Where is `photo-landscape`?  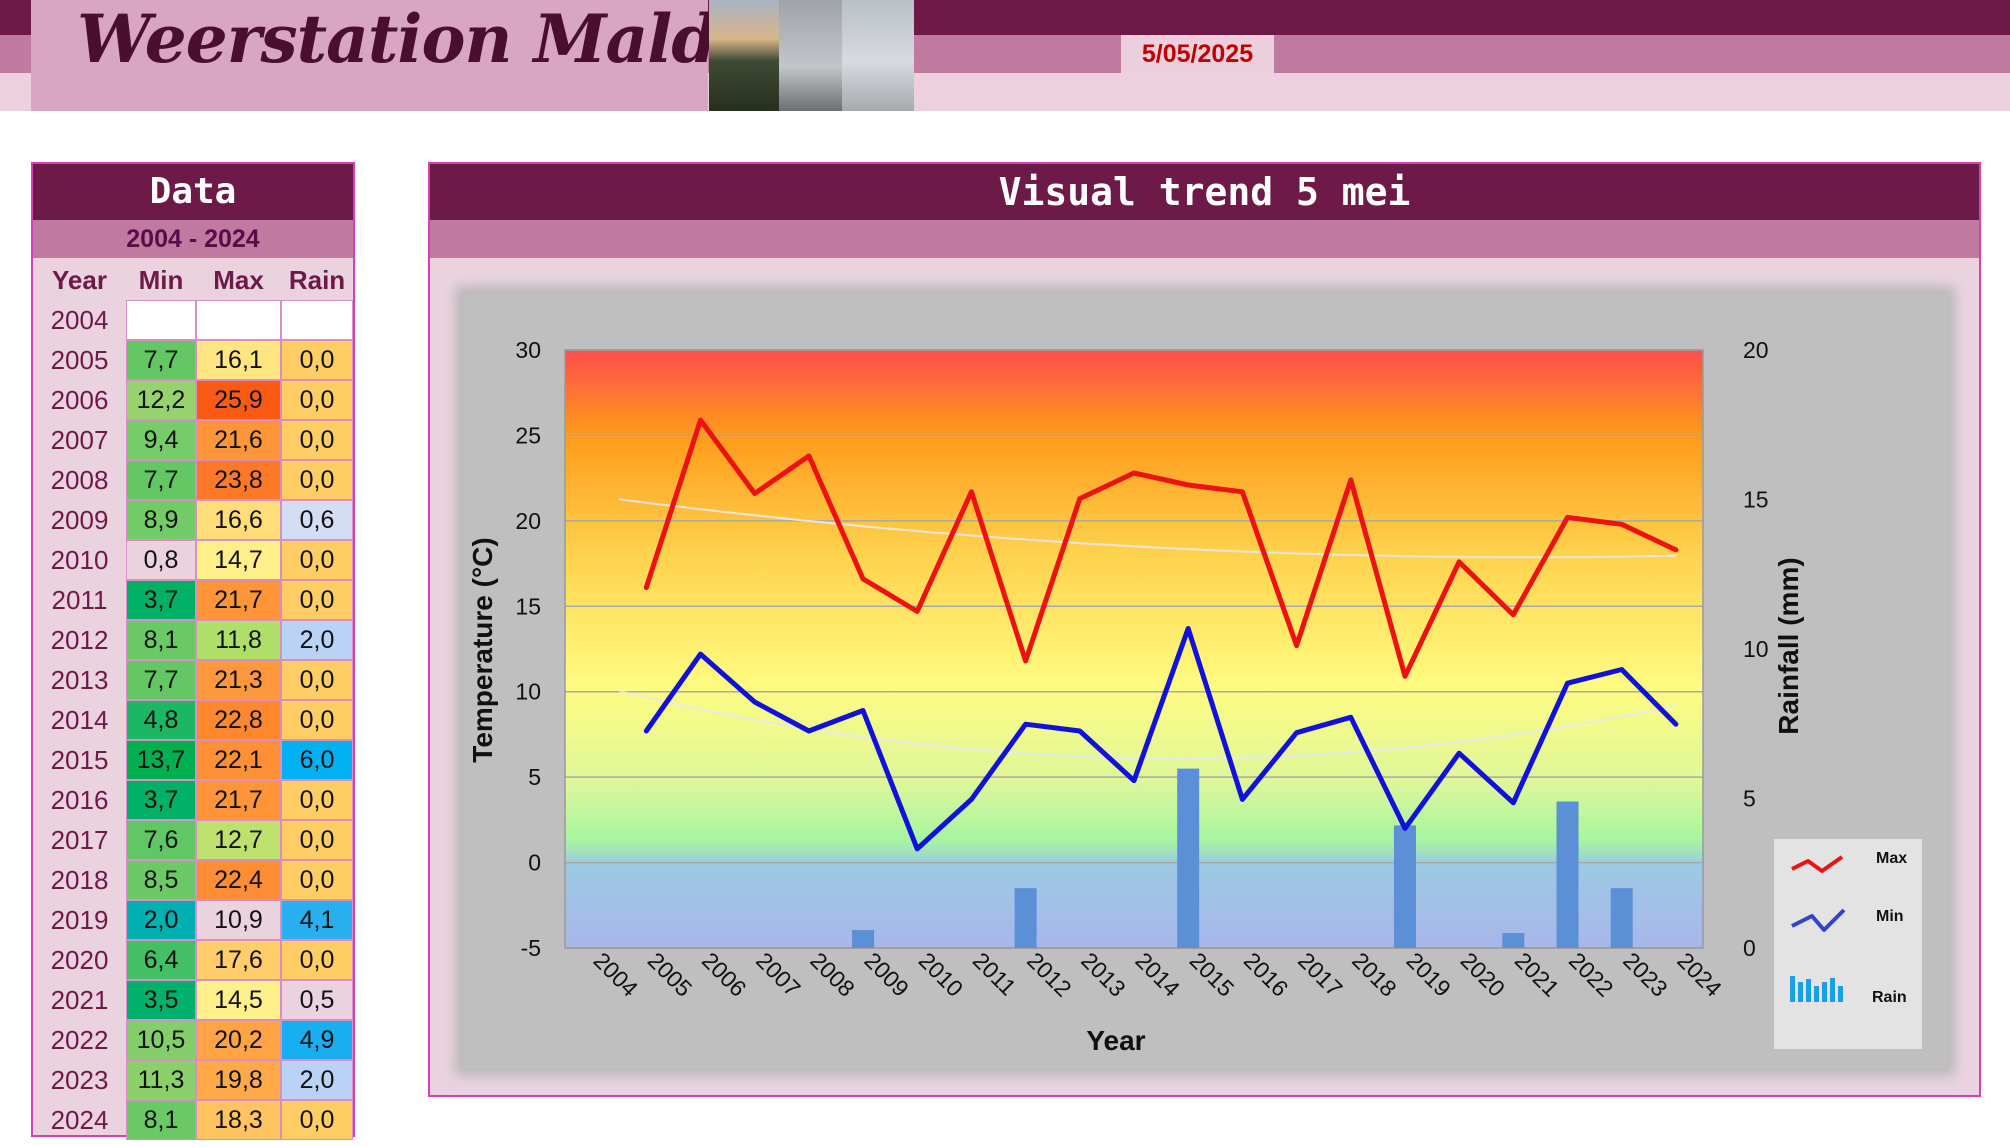
photo-landscape is located at coordinates (744, 55).